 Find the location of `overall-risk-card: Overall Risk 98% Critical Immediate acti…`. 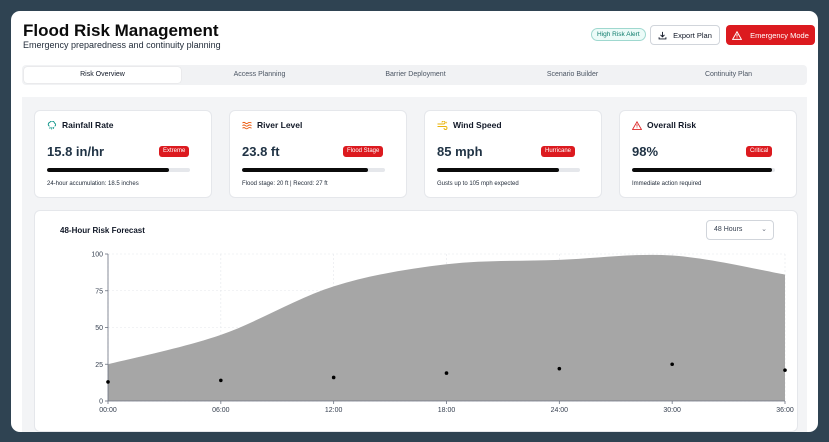

overall-risk-card: Overall Risk 98% Critical Immediate acti… is located at coordinates (708, 154).